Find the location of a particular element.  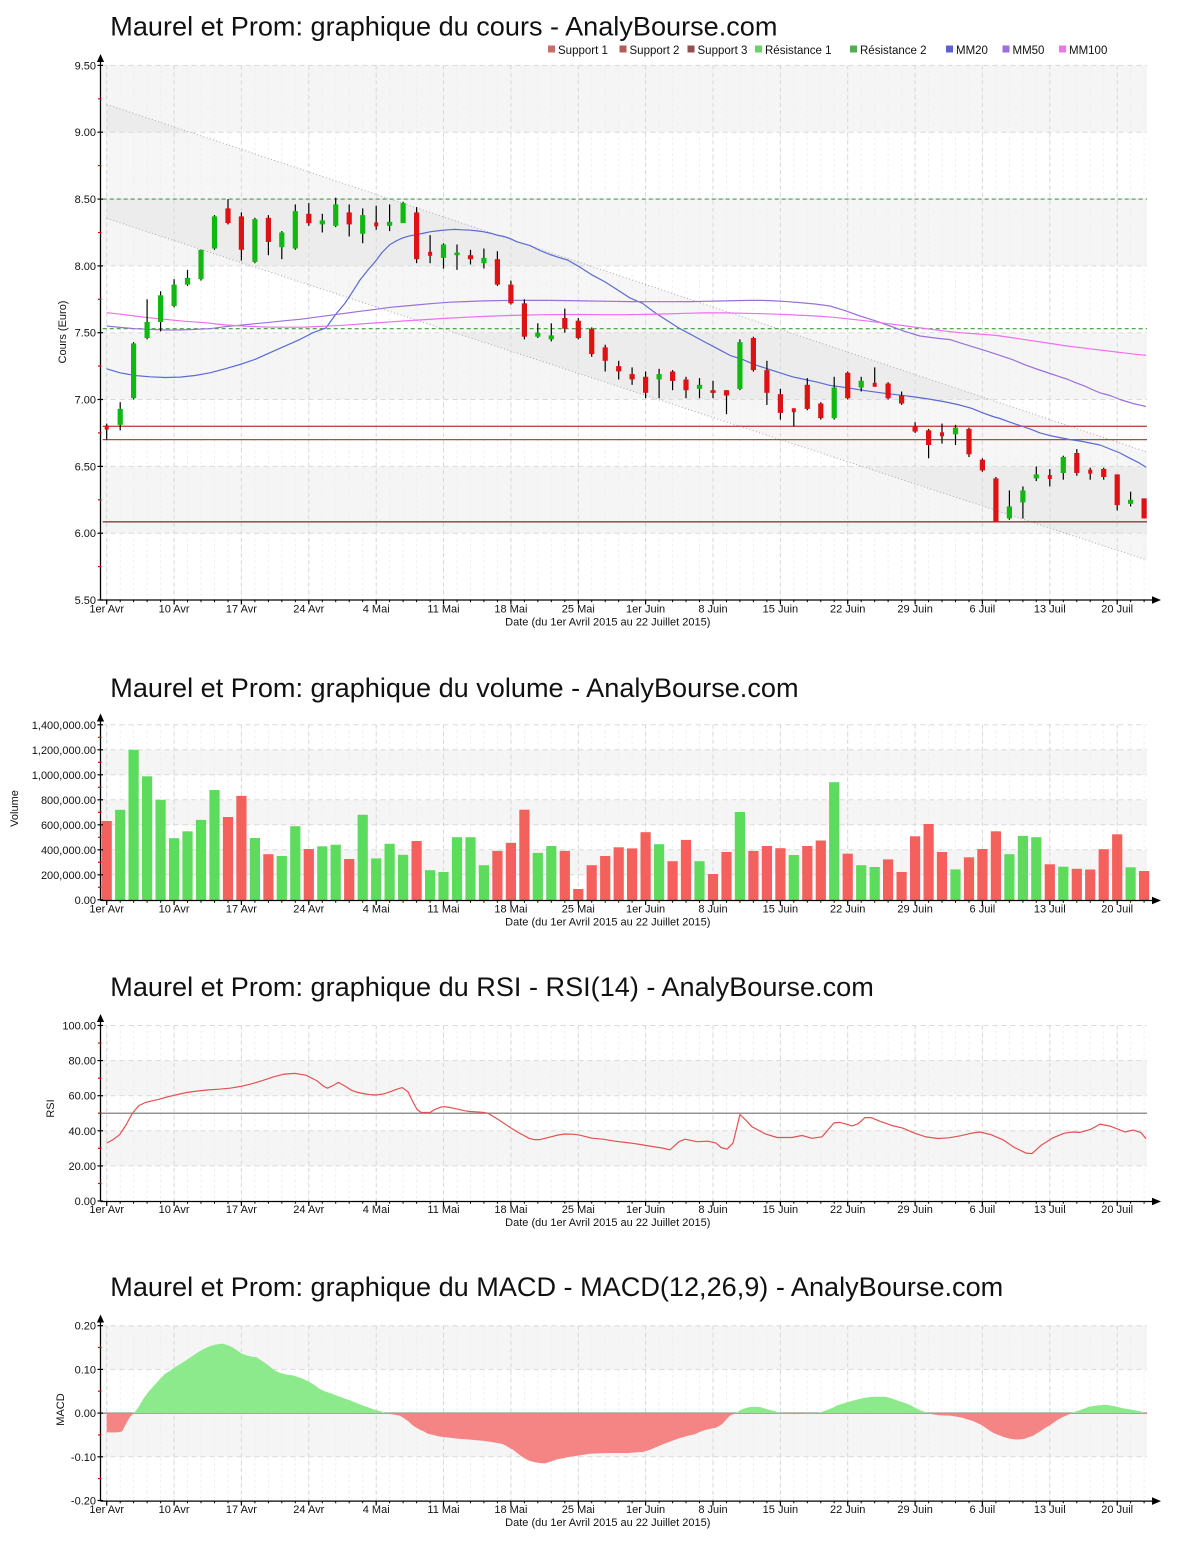

svg-text: Résistance 1 is located at coordinates (798, 51).